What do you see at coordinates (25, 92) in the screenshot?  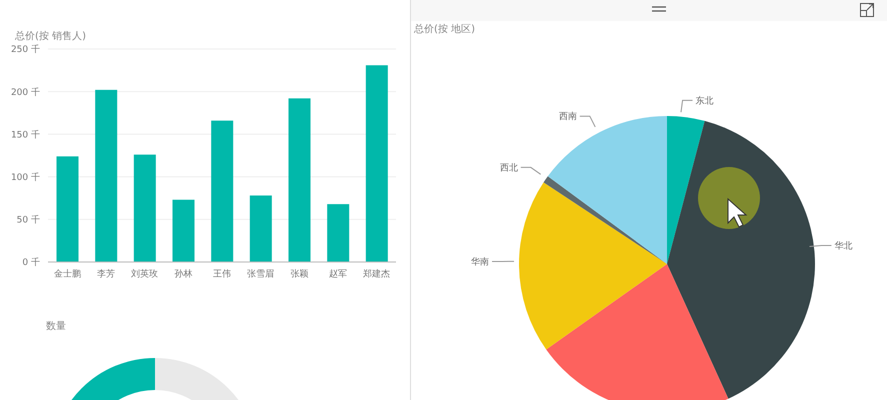 I see `y-tick-label: 200 千` at bounding box center [25, 92].